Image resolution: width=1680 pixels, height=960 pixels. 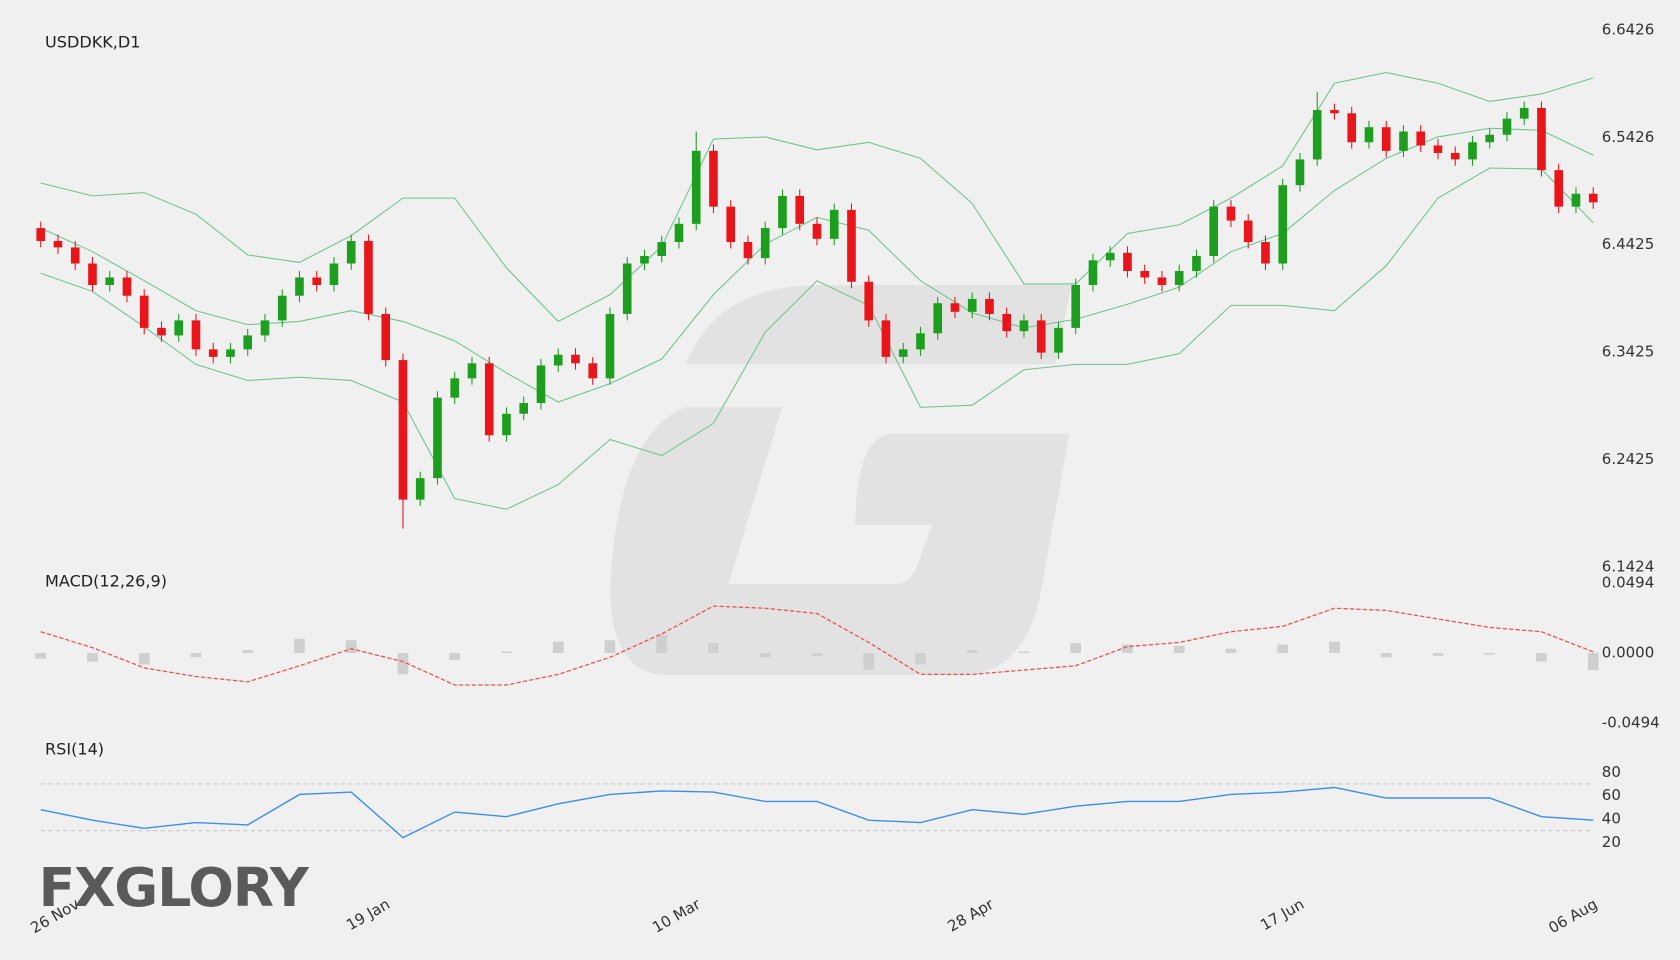 What do you see at coordinates (106, 580) in the screenshot?
I see `panel-title: MACD(12,26,9)` at bounding box center [106, 580].